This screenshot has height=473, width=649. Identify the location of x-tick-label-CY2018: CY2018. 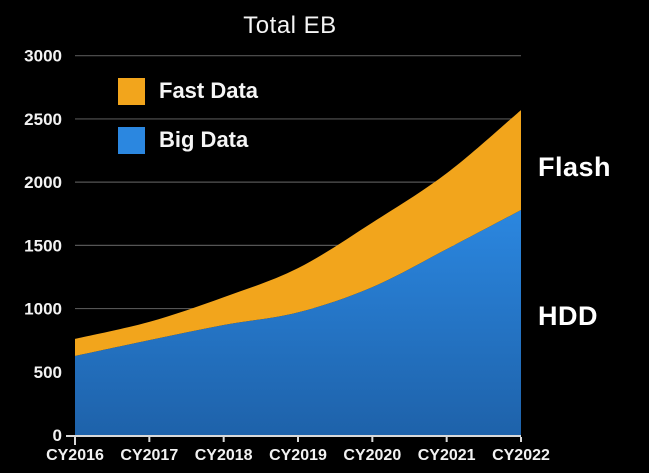
(224, 455).